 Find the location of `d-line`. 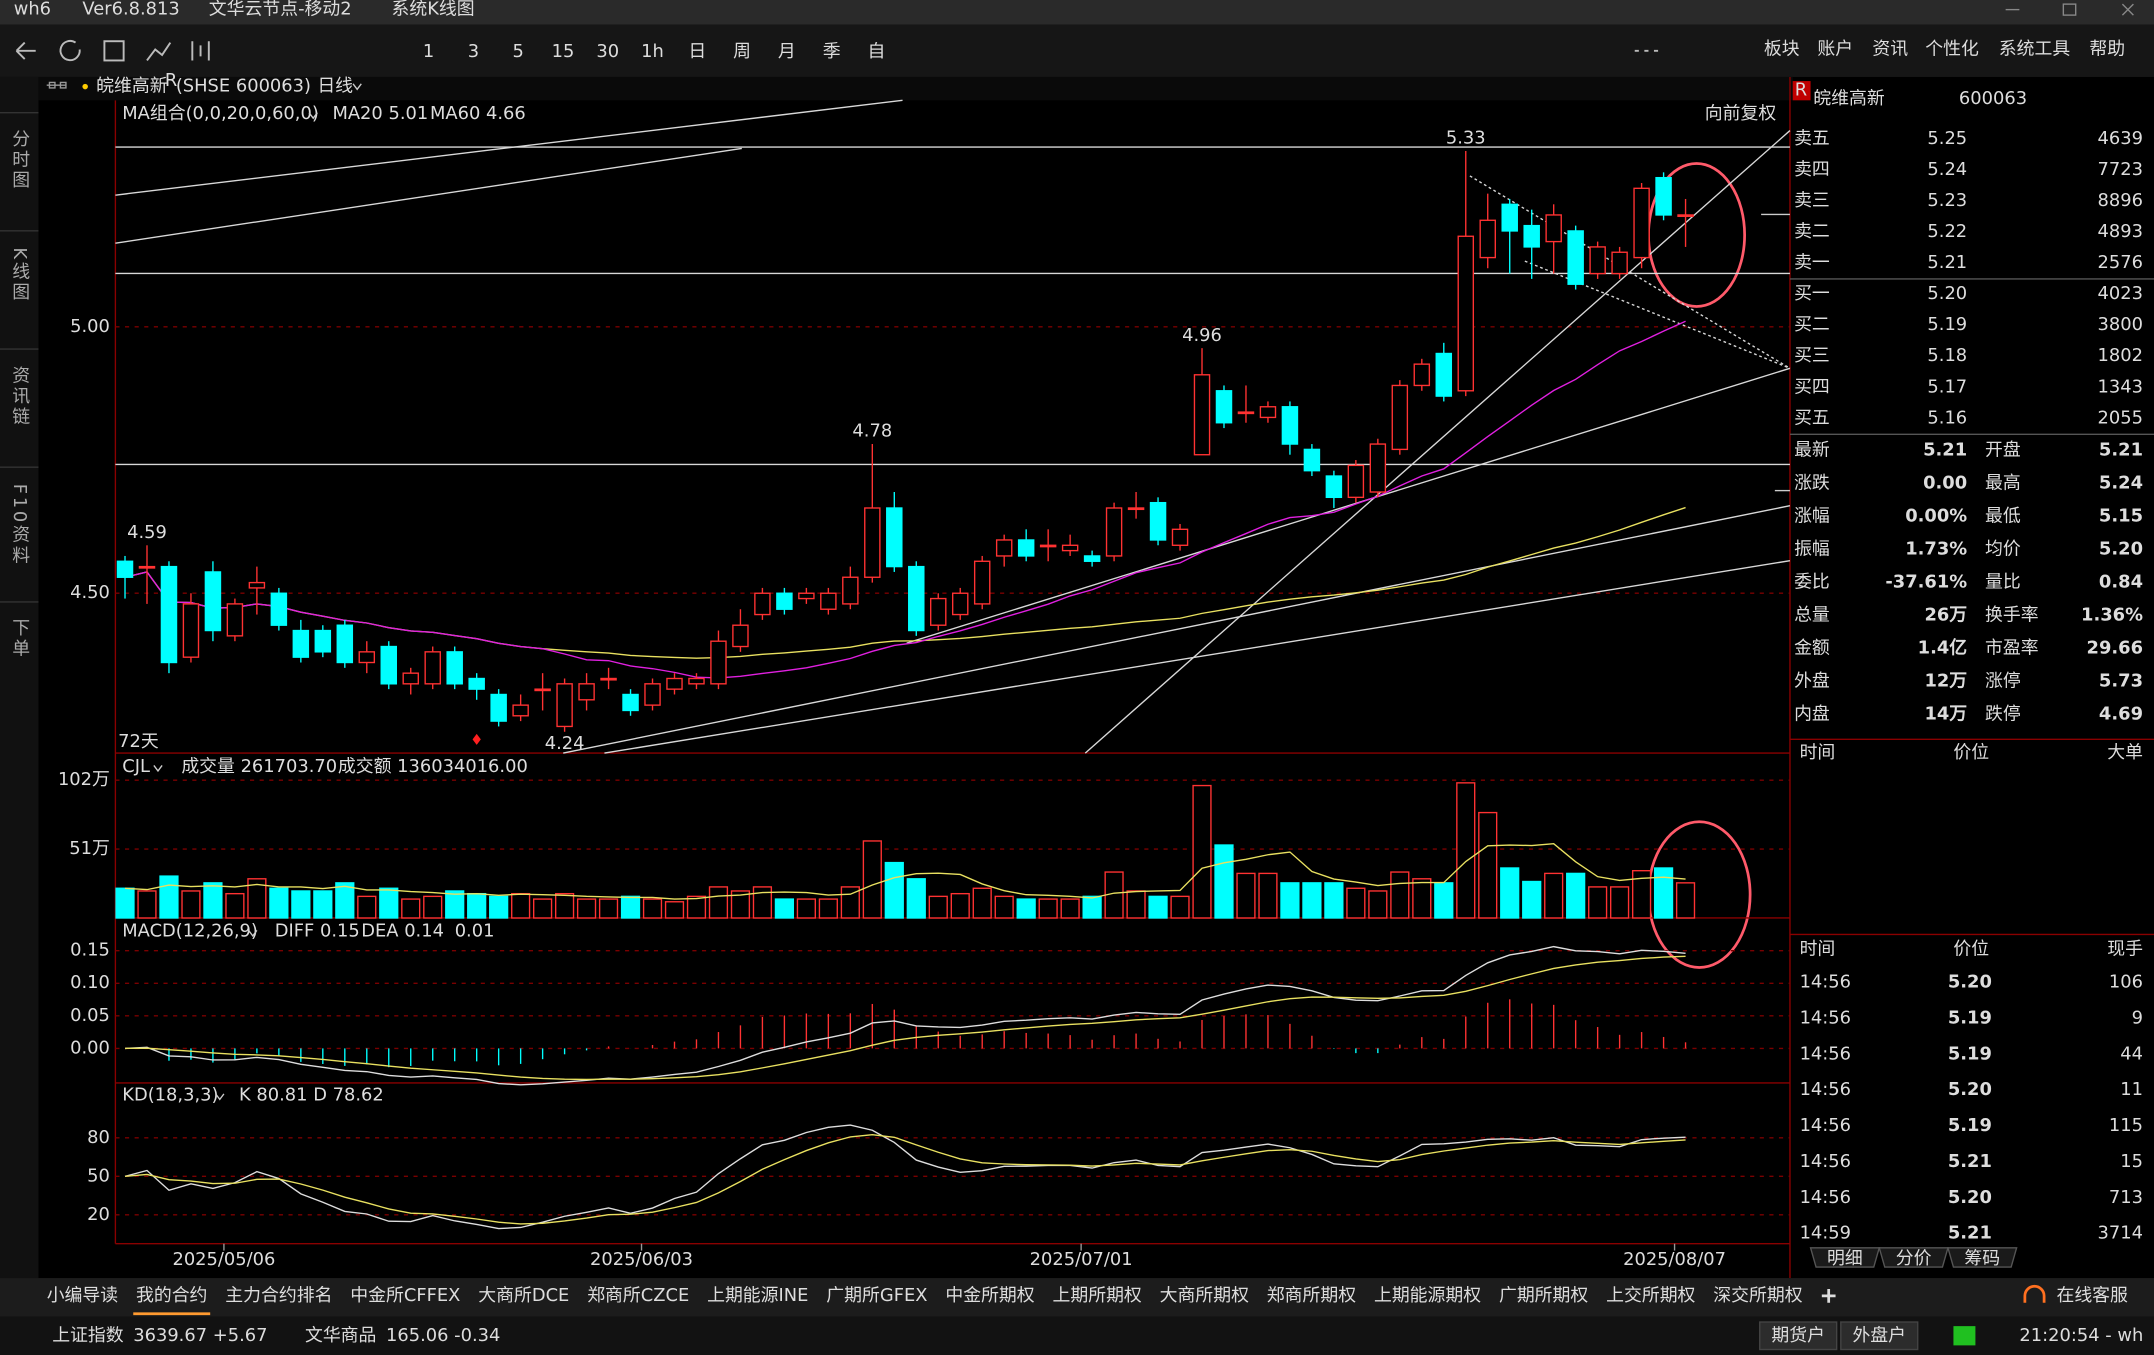

d-line is located at coordinates (905, 1179).